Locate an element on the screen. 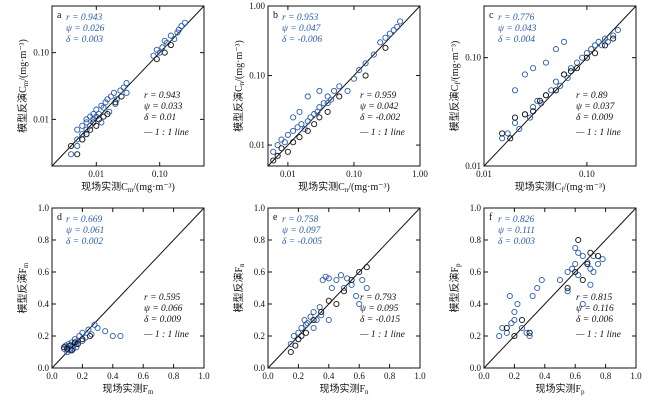 The width and height of the screenshot is (650, 402). y-axis-label: 模型反演Fn is located at coordinates (239, 288).